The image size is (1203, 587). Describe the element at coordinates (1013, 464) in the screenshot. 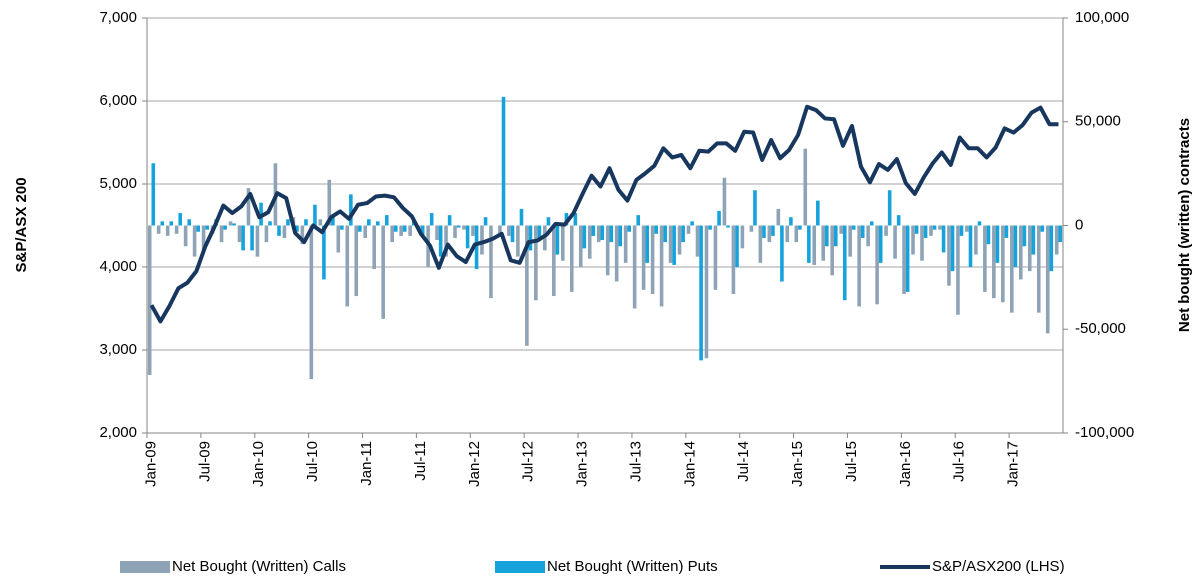

I see `x-tick-label: Jan-17` at that location.